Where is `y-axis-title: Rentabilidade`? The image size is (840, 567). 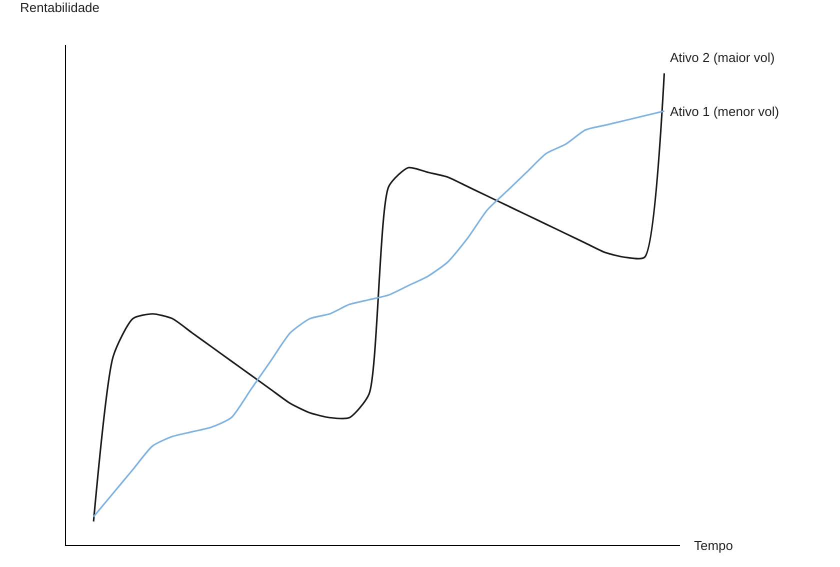 y-axis-title: Rentabilidade is located at coordinates (60, 7).